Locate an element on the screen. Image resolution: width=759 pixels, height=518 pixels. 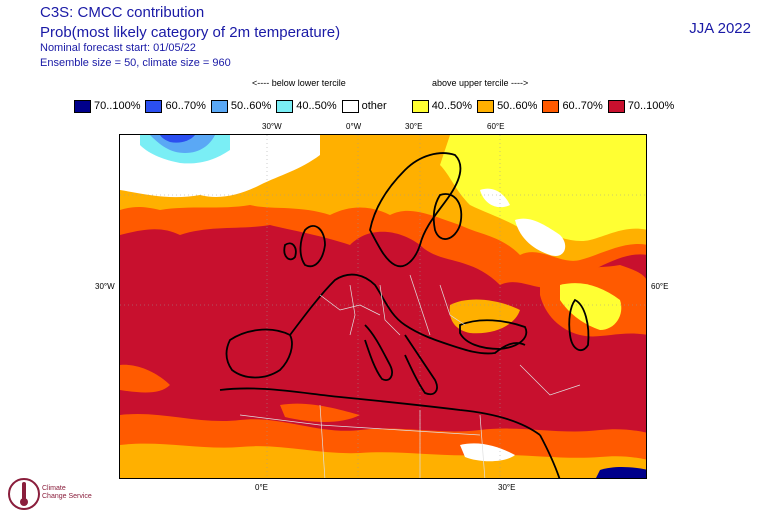
field-orange-south is located at coordinates (383, 460).